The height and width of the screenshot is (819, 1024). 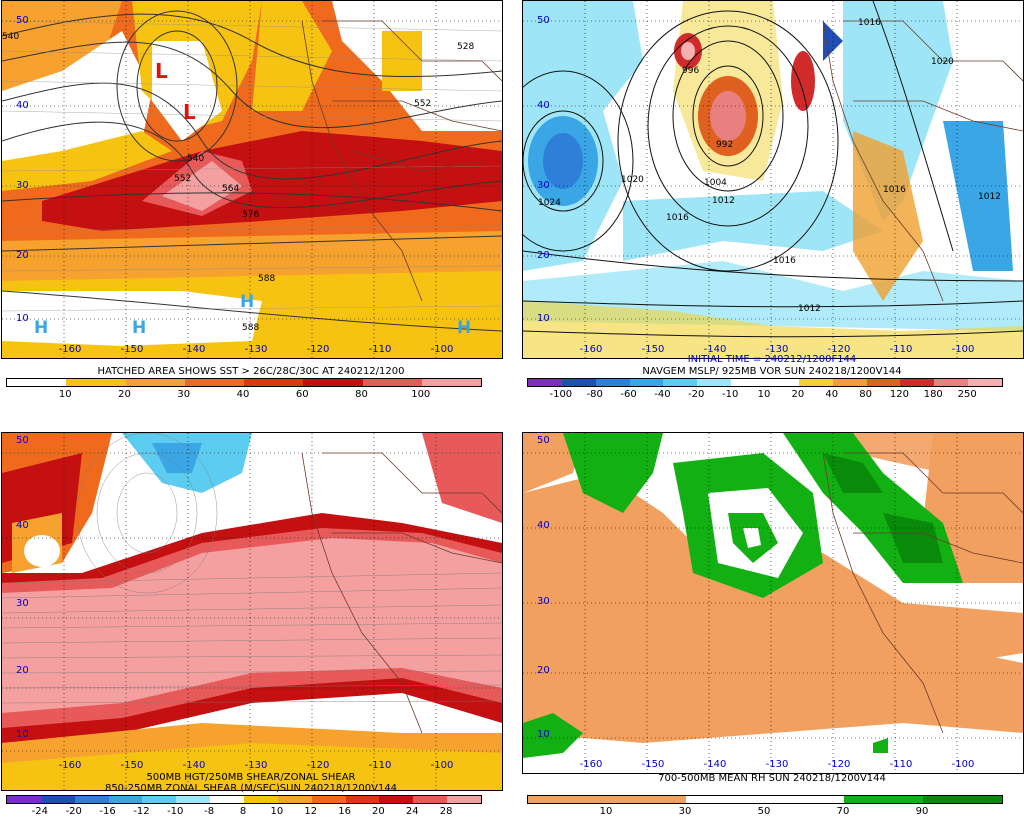 What do you see at coordinates (549, 203) in the screenshot?
I see `contour-label: 1024` at bounding box center [549, 203].